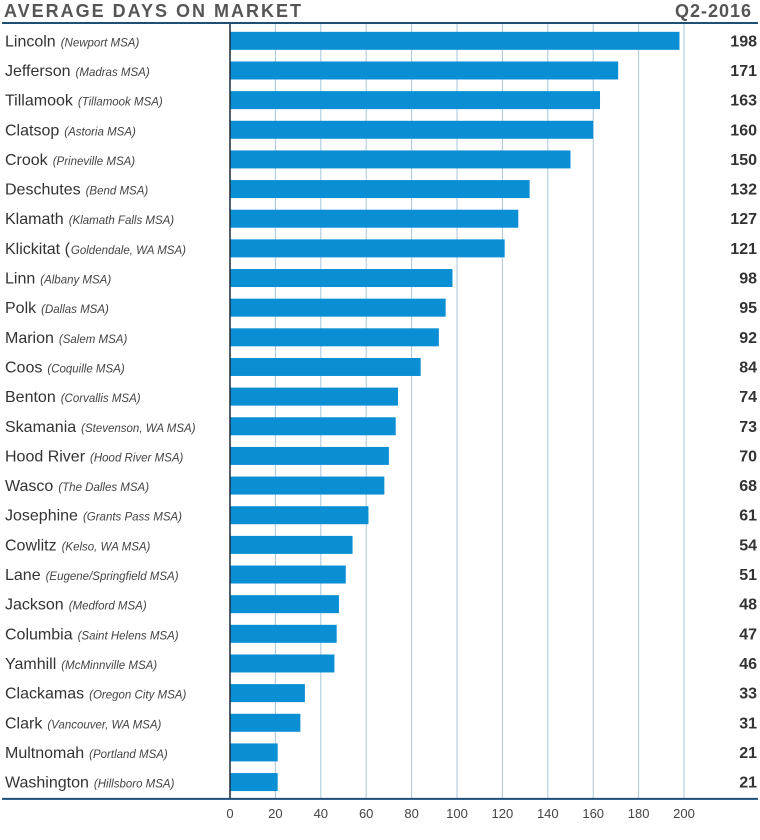 This screenshot has height=840, width=760. Describe the element at coordinates (94, 456) in the screenshot. I see `category-label-hood-river: Hood River (Hood River MSA)` at that location.